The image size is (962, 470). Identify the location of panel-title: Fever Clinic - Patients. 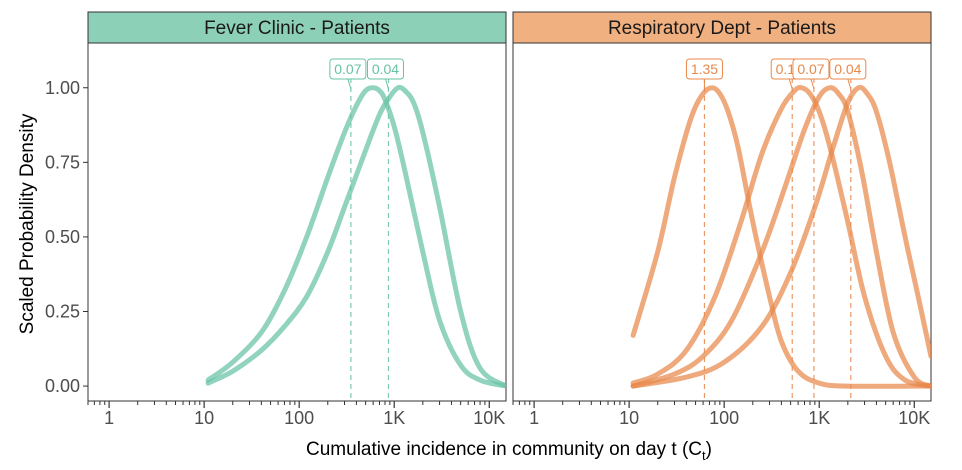
(297, 28).